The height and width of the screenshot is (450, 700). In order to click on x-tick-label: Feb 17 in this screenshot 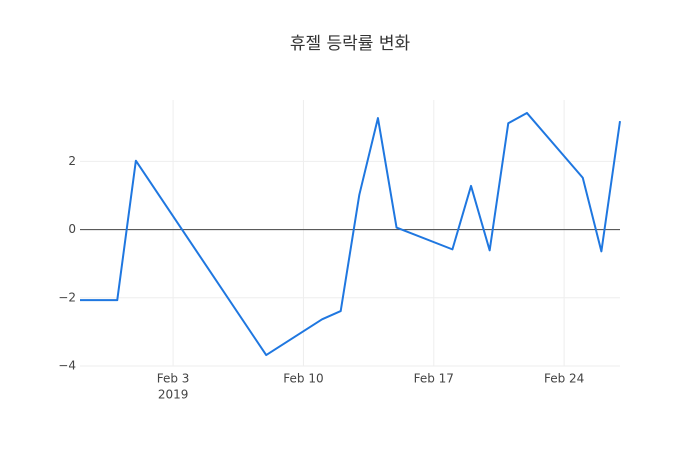, I will do `click(434, 379)`.